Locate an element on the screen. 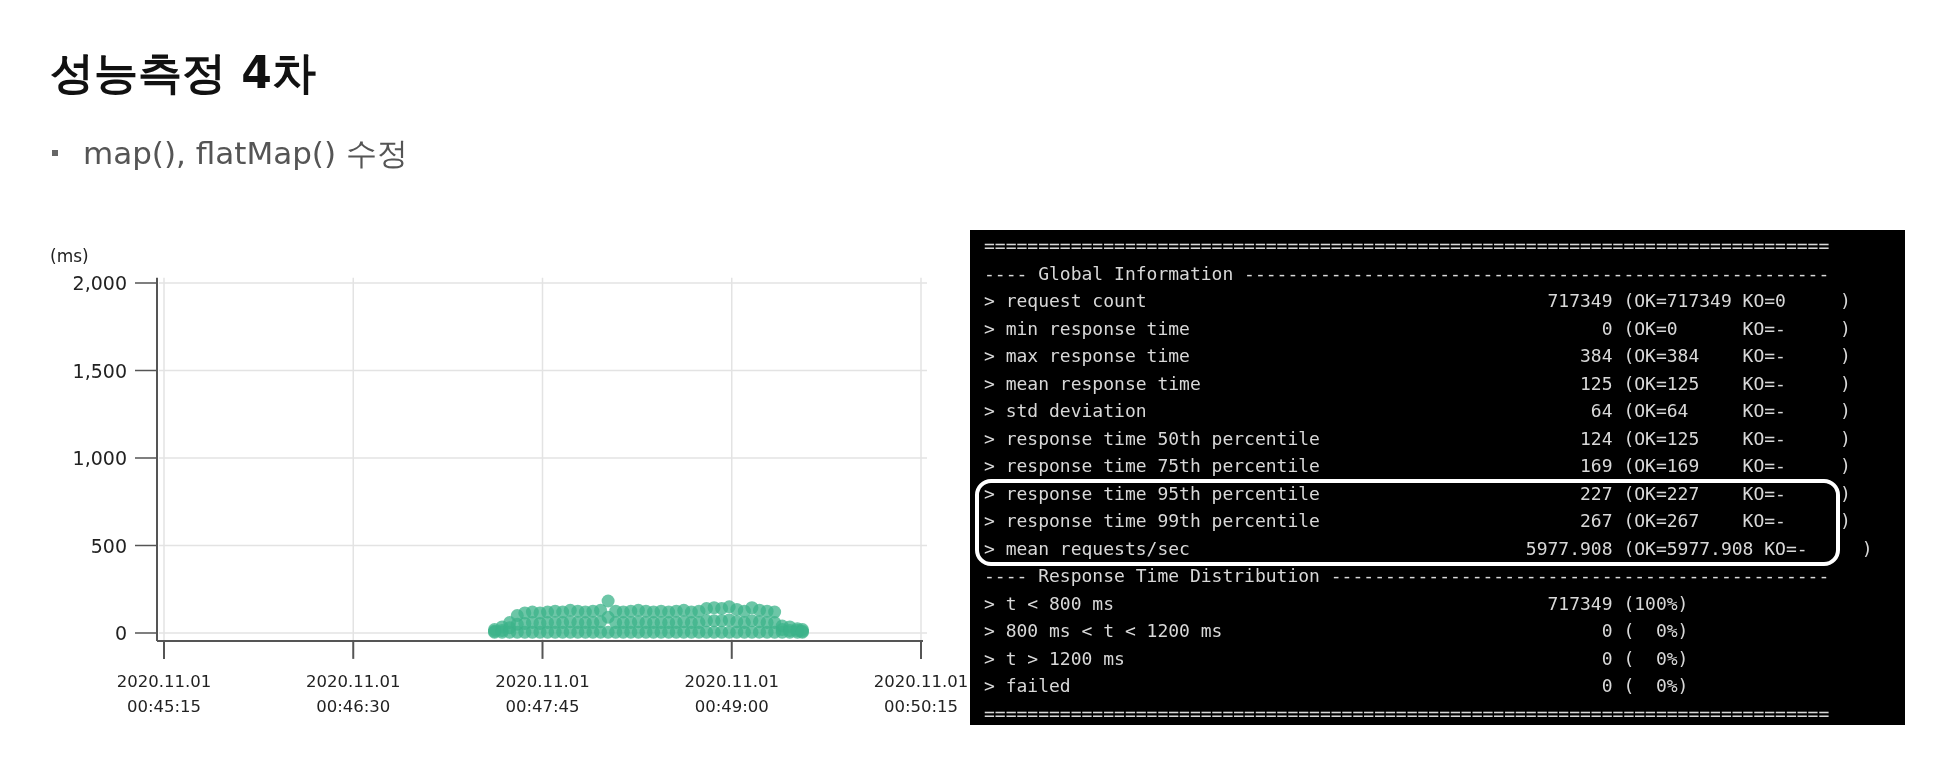 Image resolution: width=1946 pixels, height=782 pixels. text: > response time 95th percentile 227 (OK=227 KO=- ) is located at coordinates (1417, 493).